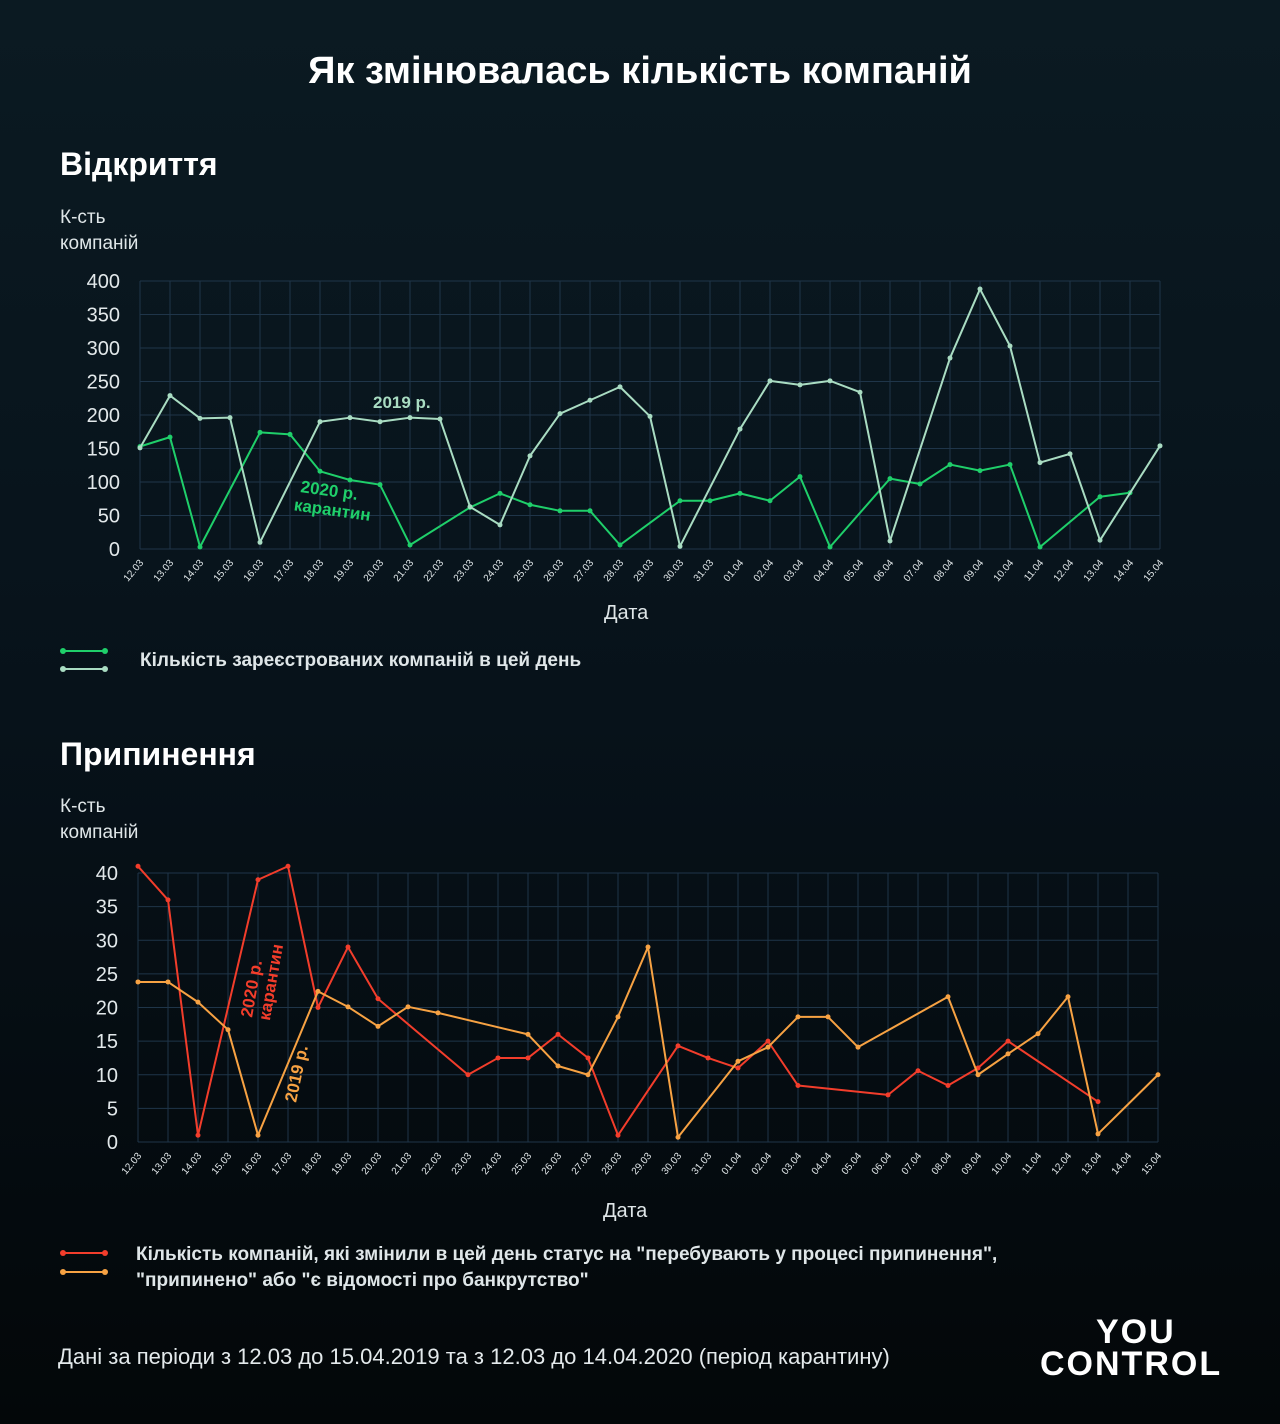 The width and height of the screenshot is (1280, 1424). What do you see at coordinates (107, 874) in the screenshot?
I see `y-tick-label: 40` at bounding box center [107, 874].